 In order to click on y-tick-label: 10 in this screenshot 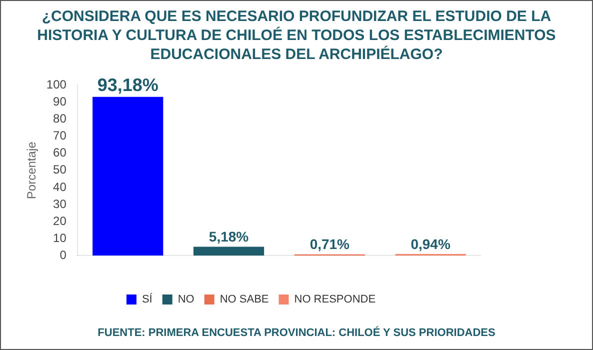, I will do `click(60, 237)`.